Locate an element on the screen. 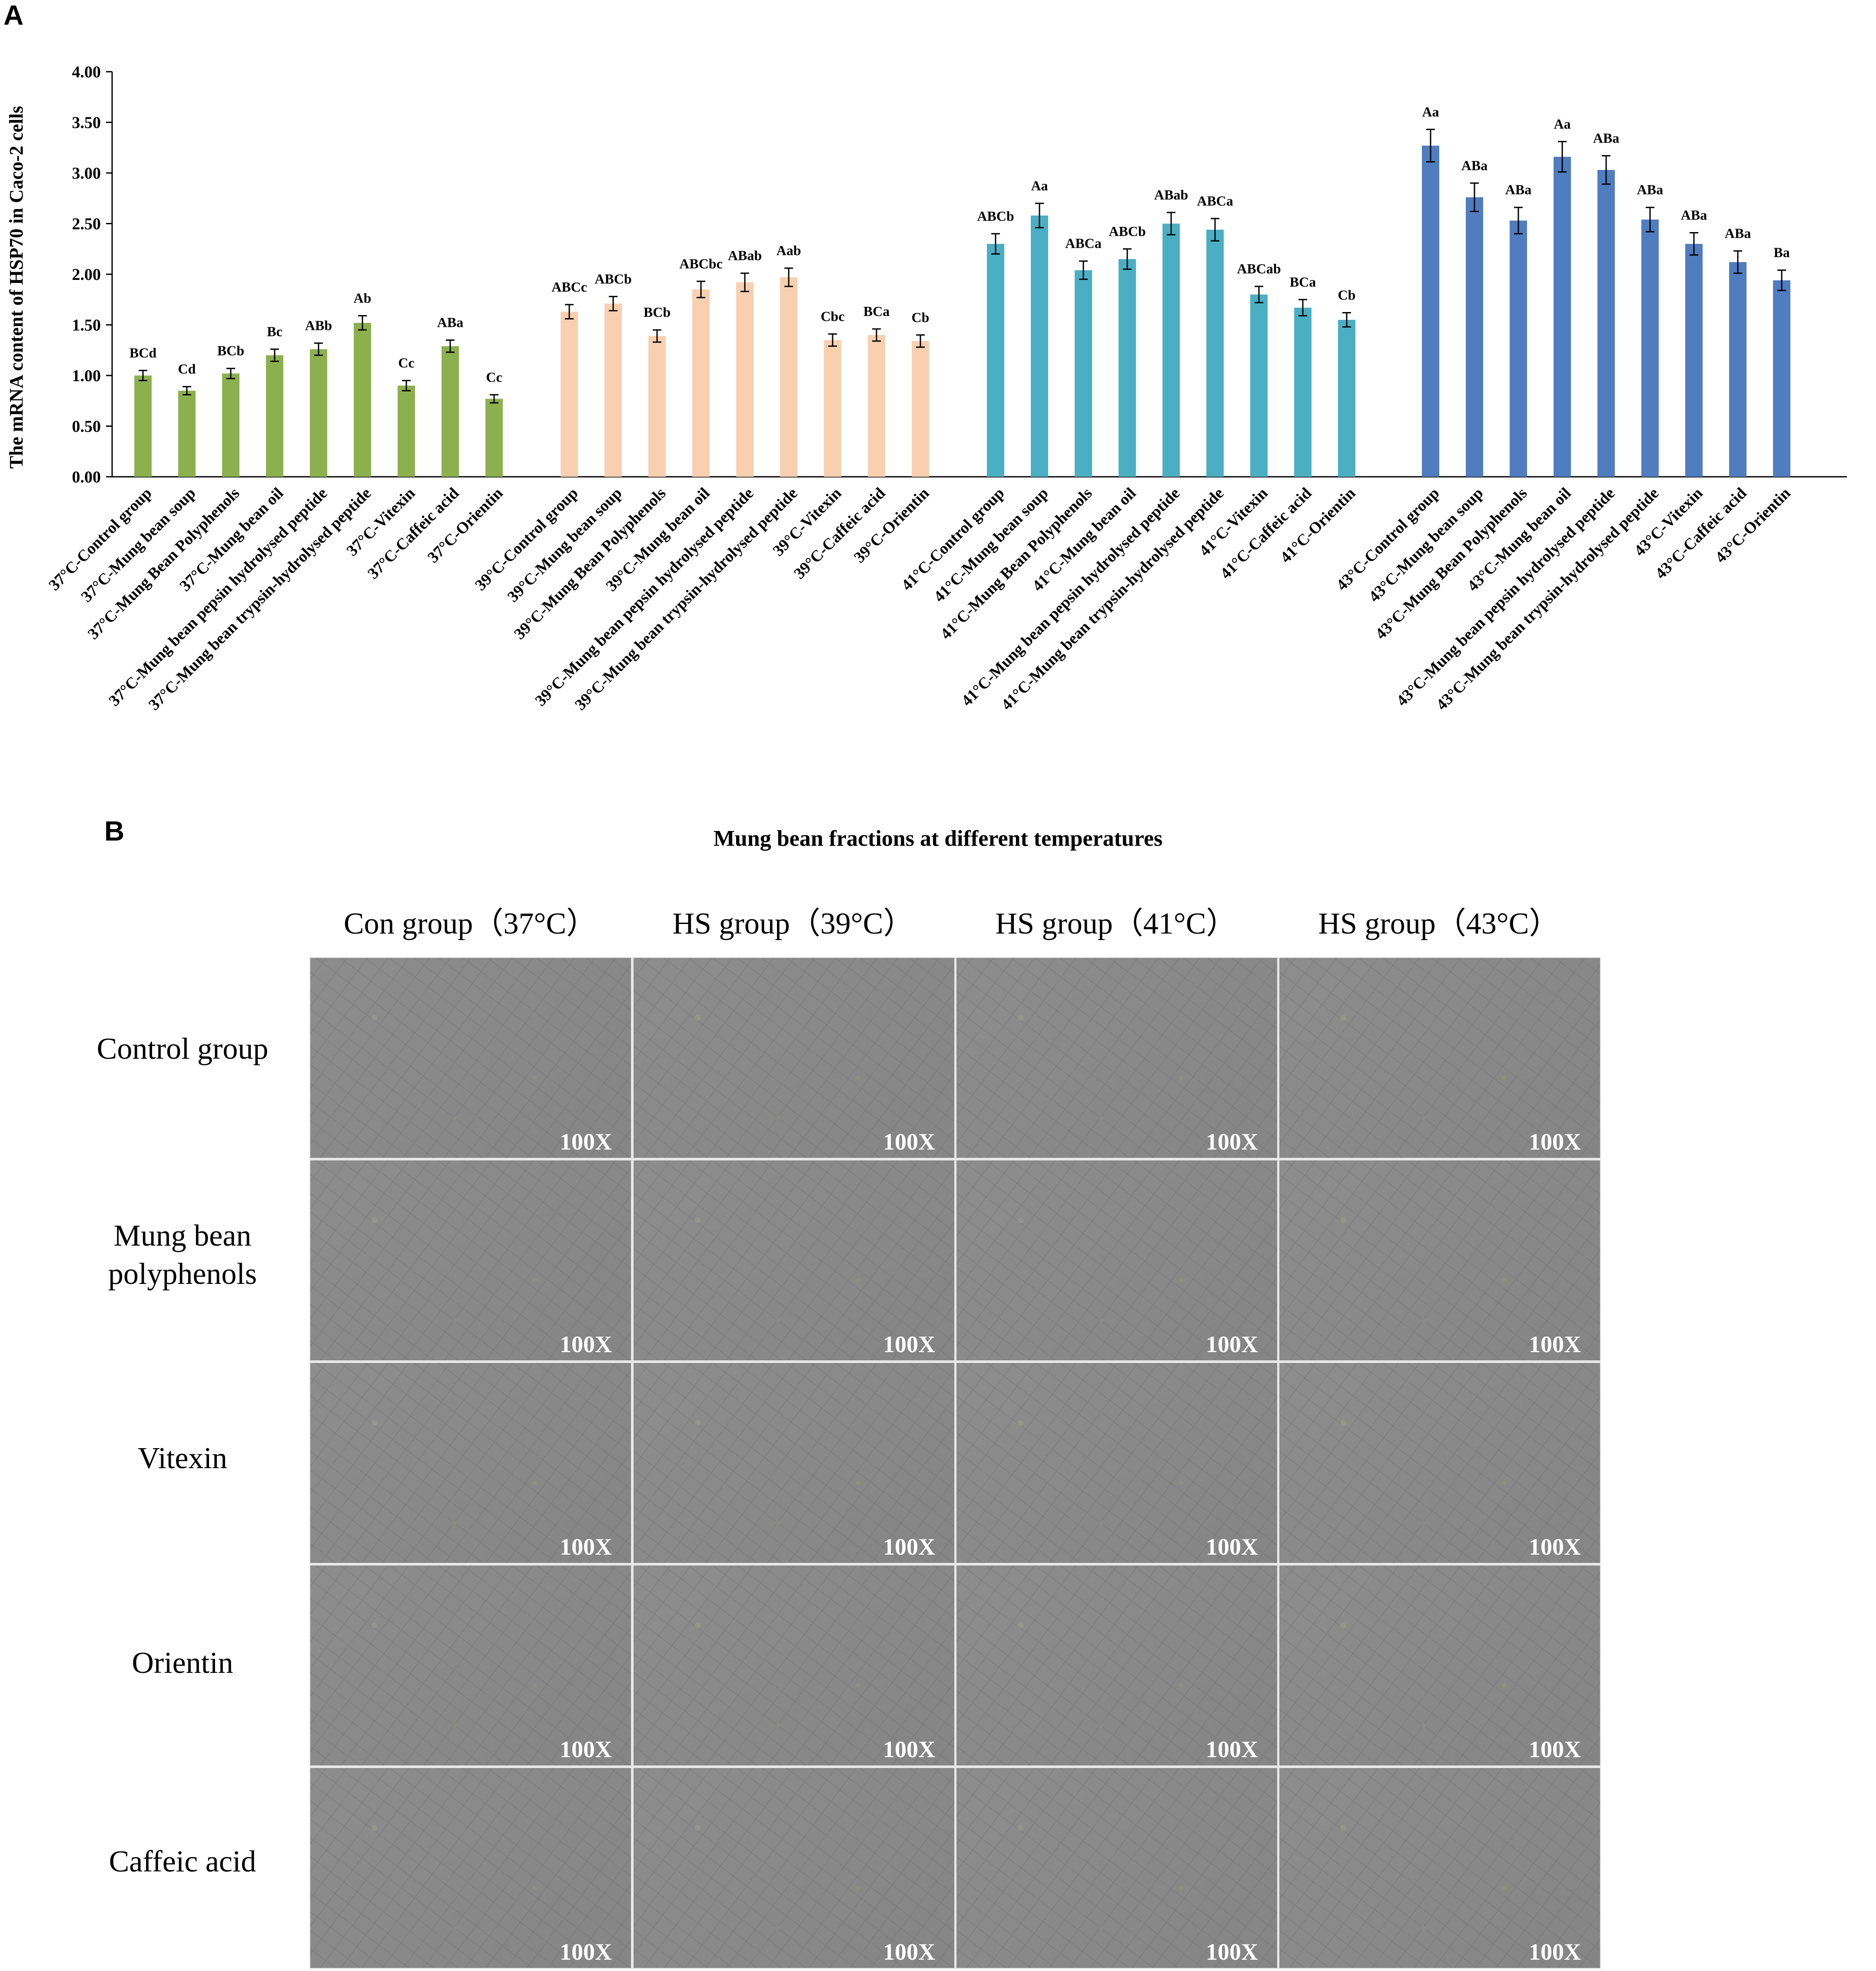  row-label-vitexin: Vitexin is located at coordinates (182, 1458).